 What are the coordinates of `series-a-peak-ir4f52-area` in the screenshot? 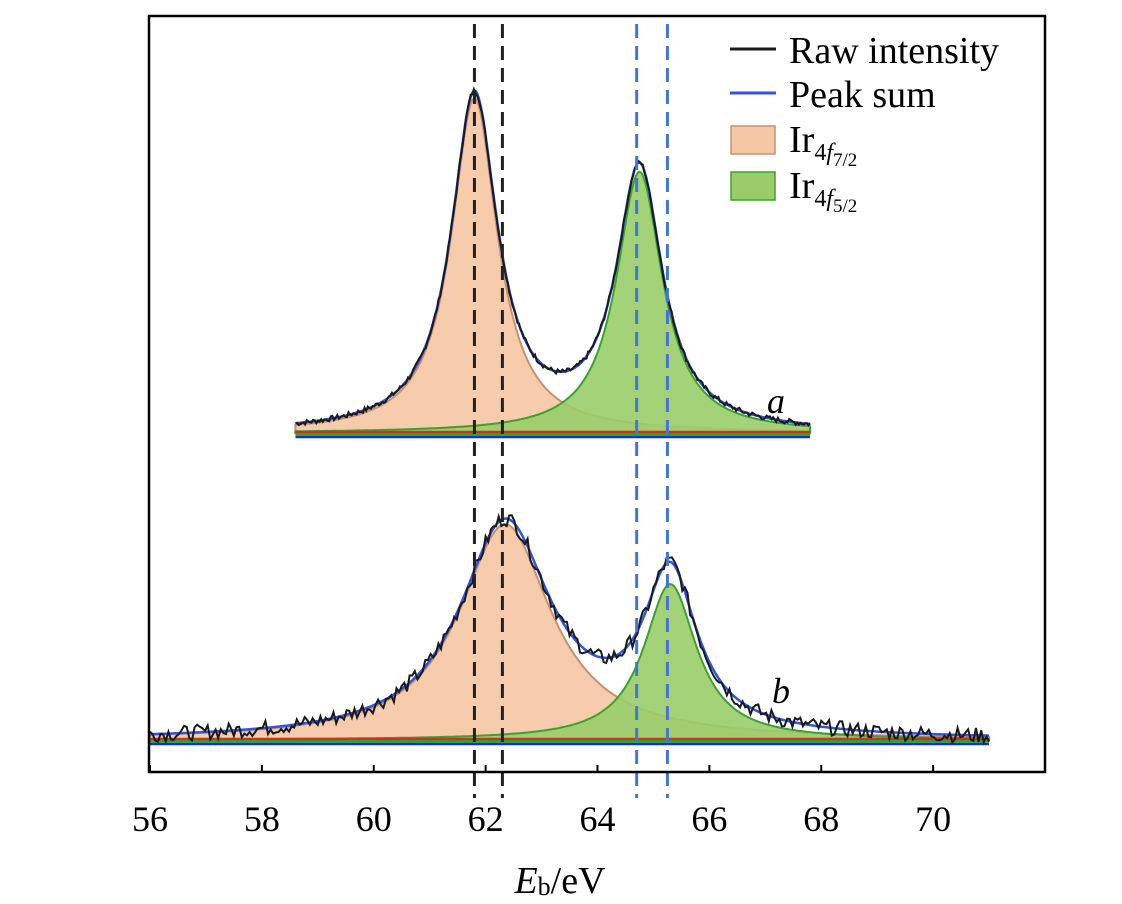 It's located at (553, 302).